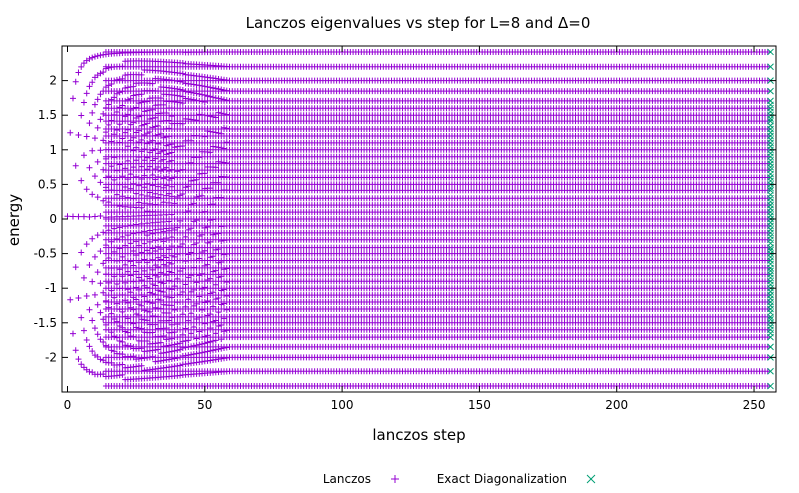 The width and height of the screenshot is (799, 493). What do you see at coordinates (68, 405) in the screenshot?
I see `x-tick-label: 0` at bounding box center [68, 405].